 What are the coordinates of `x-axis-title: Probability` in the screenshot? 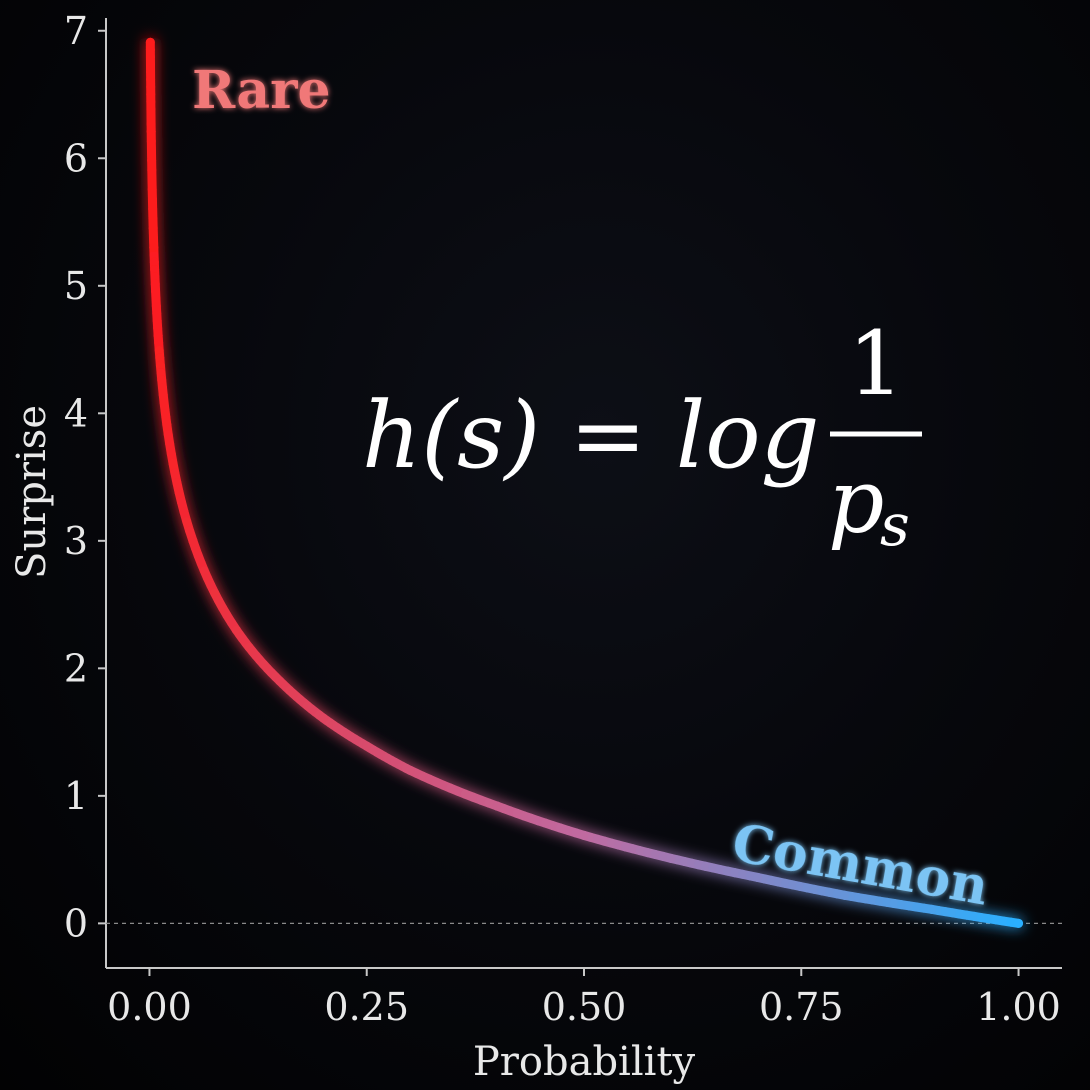 It's located at (584, 1062).